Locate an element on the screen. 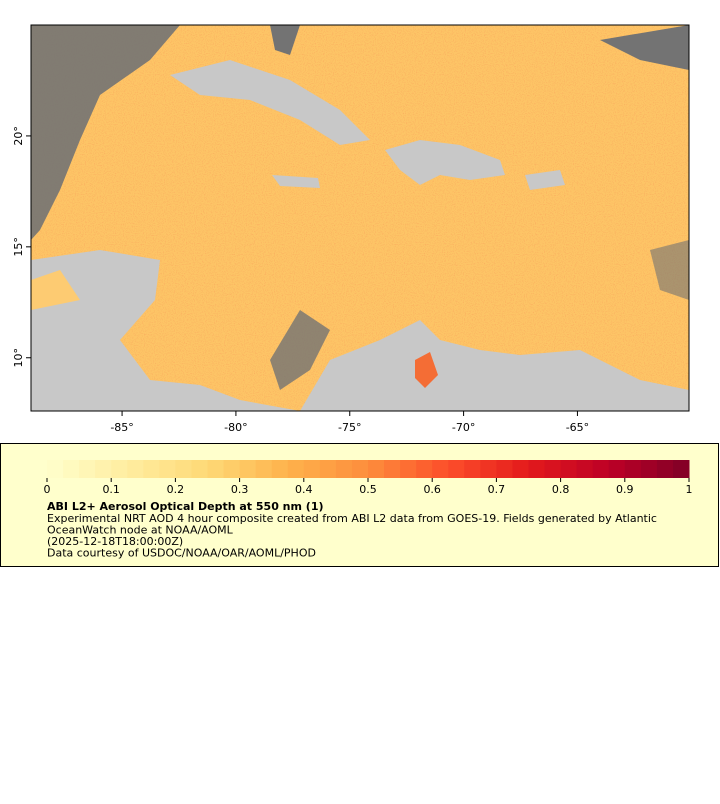  colorbar-tick-label: 1 is located at coordinates (689, 489).